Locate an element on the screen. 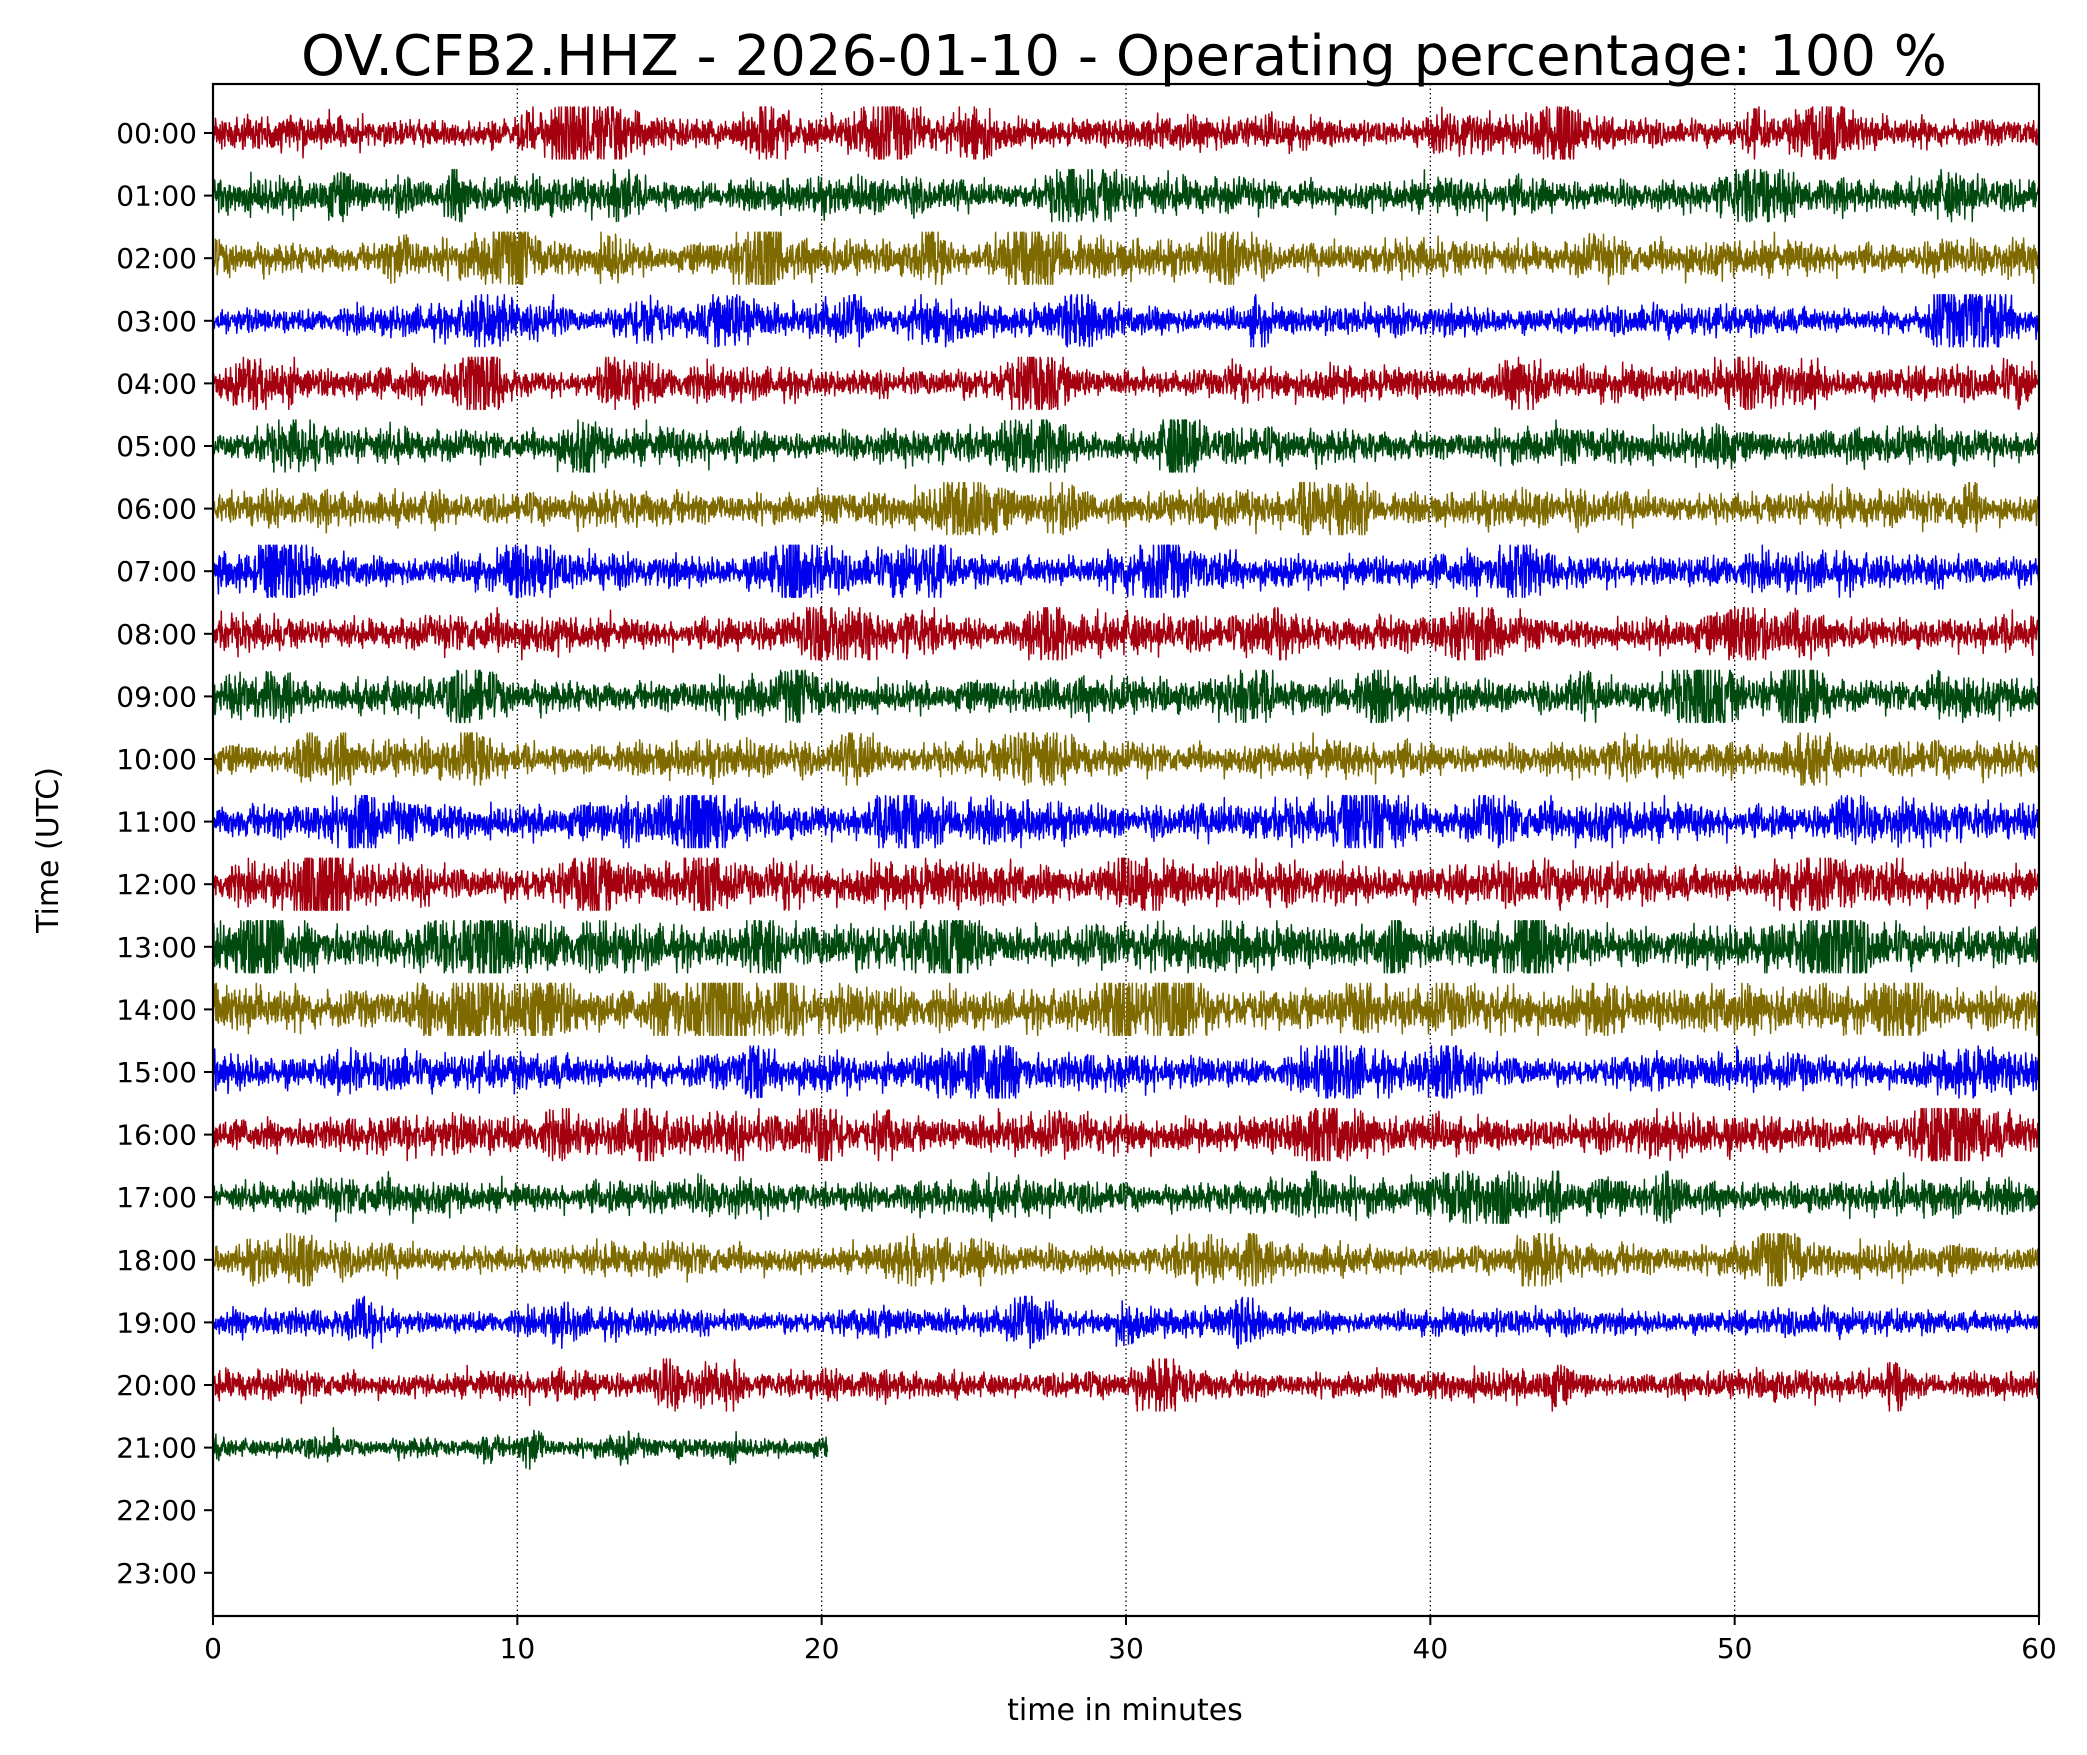  trace-2000 is located at coordinates (1126, 1385).